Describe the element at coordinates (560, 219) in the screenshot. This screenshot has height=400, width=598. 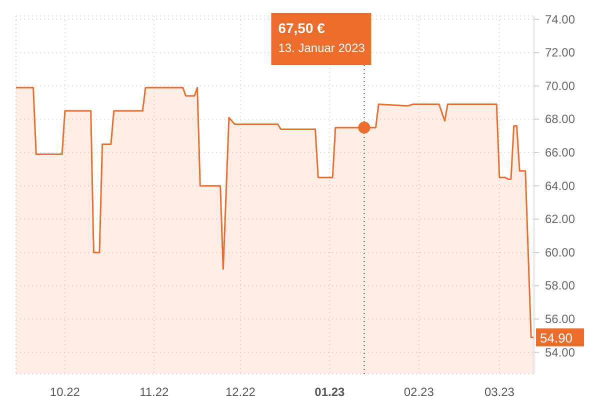
I see `y-tick-label: 62.00` at that location.